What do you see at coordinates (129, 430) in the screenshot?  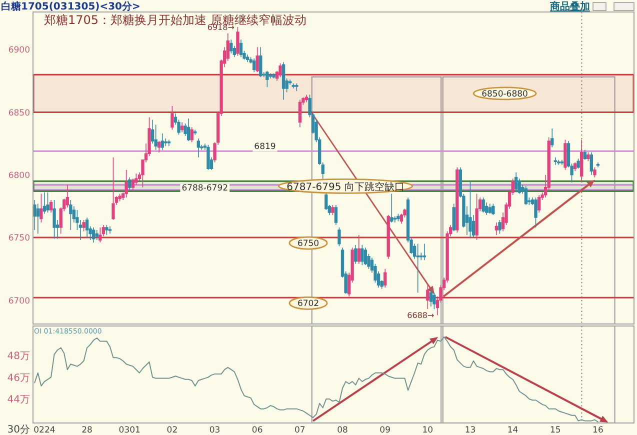 I see `x-tick-label: 0301` at bounding box center [129, 430].